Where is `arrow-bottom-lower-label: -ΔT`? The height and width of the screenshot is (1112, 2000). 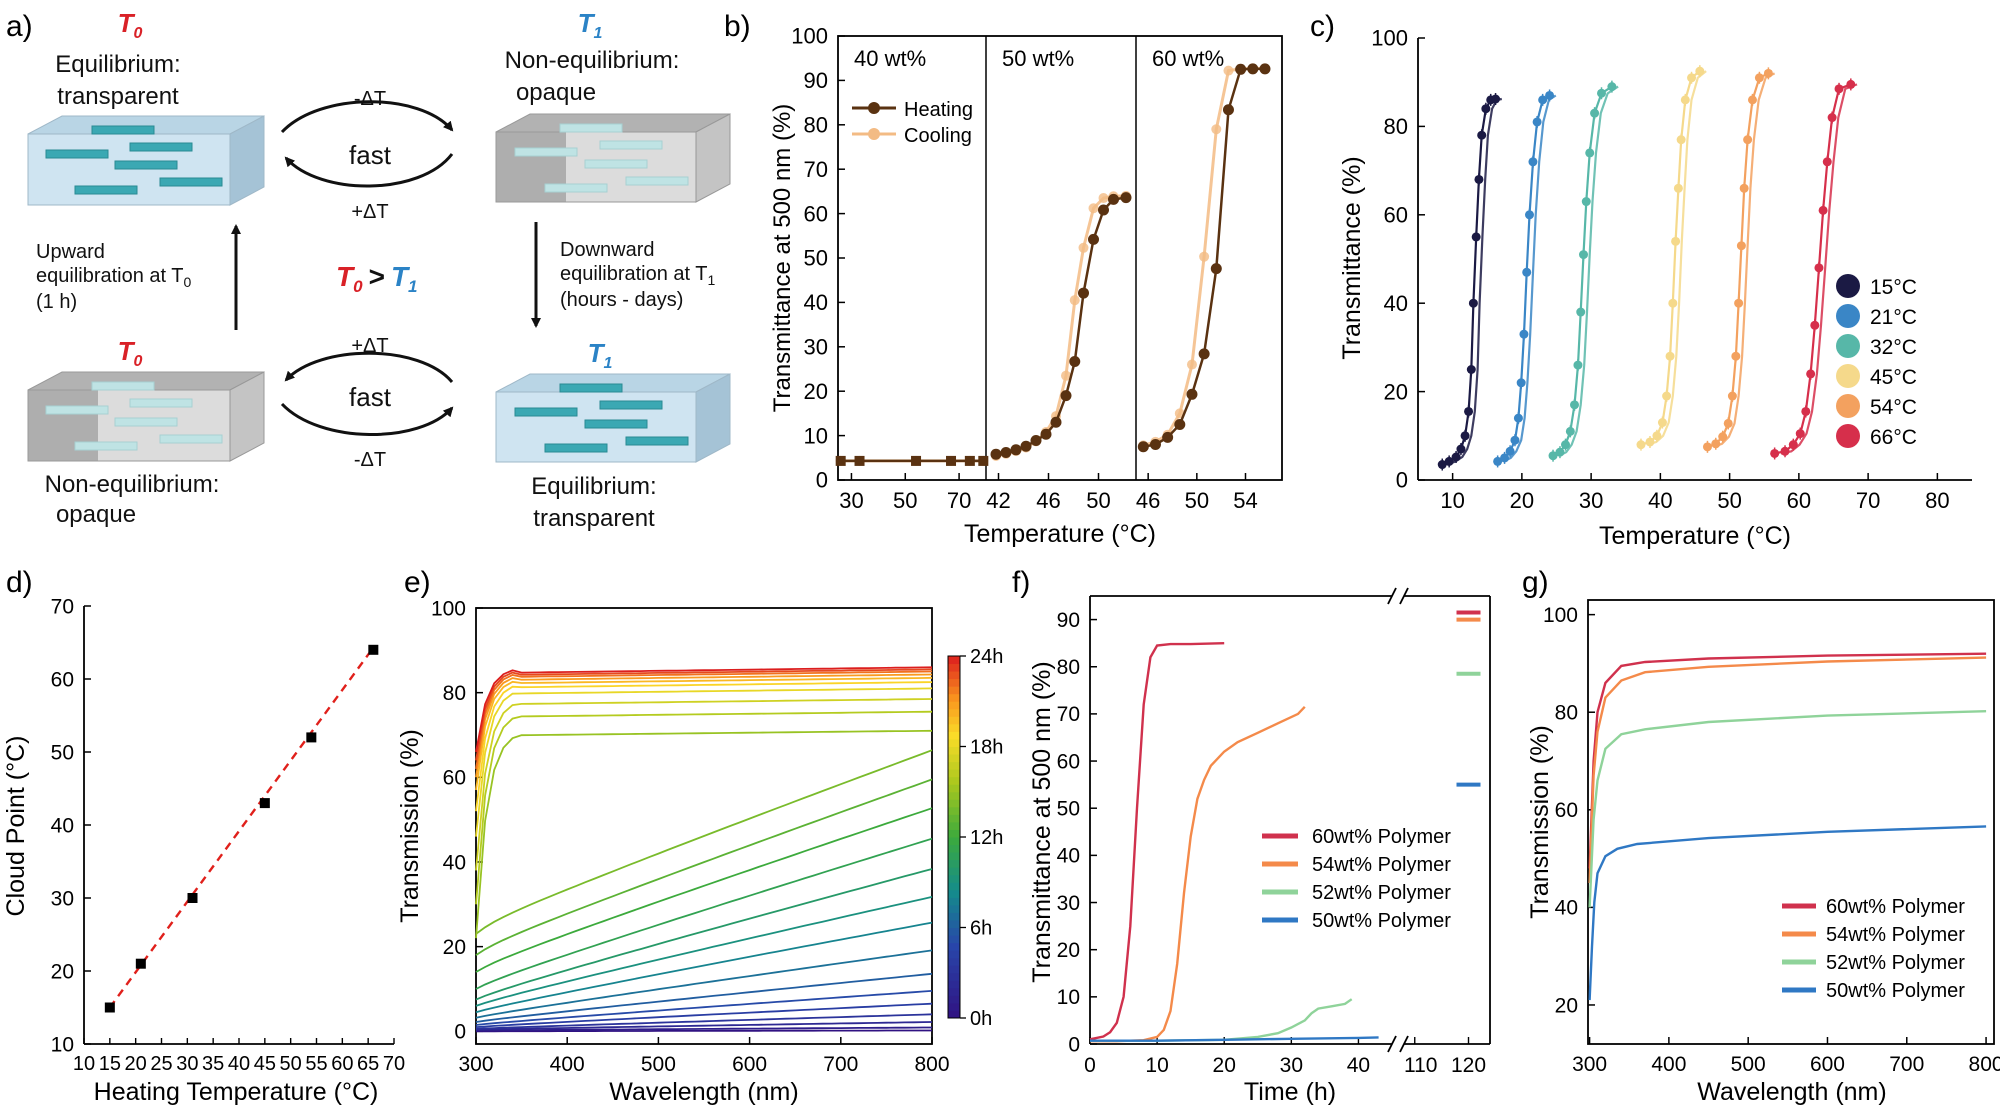 arrow-bottom-lower-label: -ΔT is located at coordinates (370, 460).